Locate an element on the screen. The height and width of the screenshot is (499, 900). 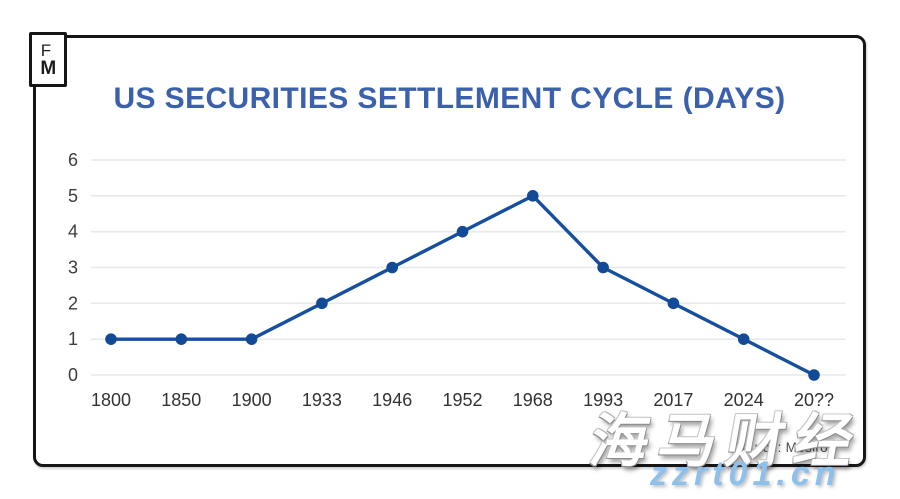
x-tick-label: 20?? is located at coordinates (814, 400).